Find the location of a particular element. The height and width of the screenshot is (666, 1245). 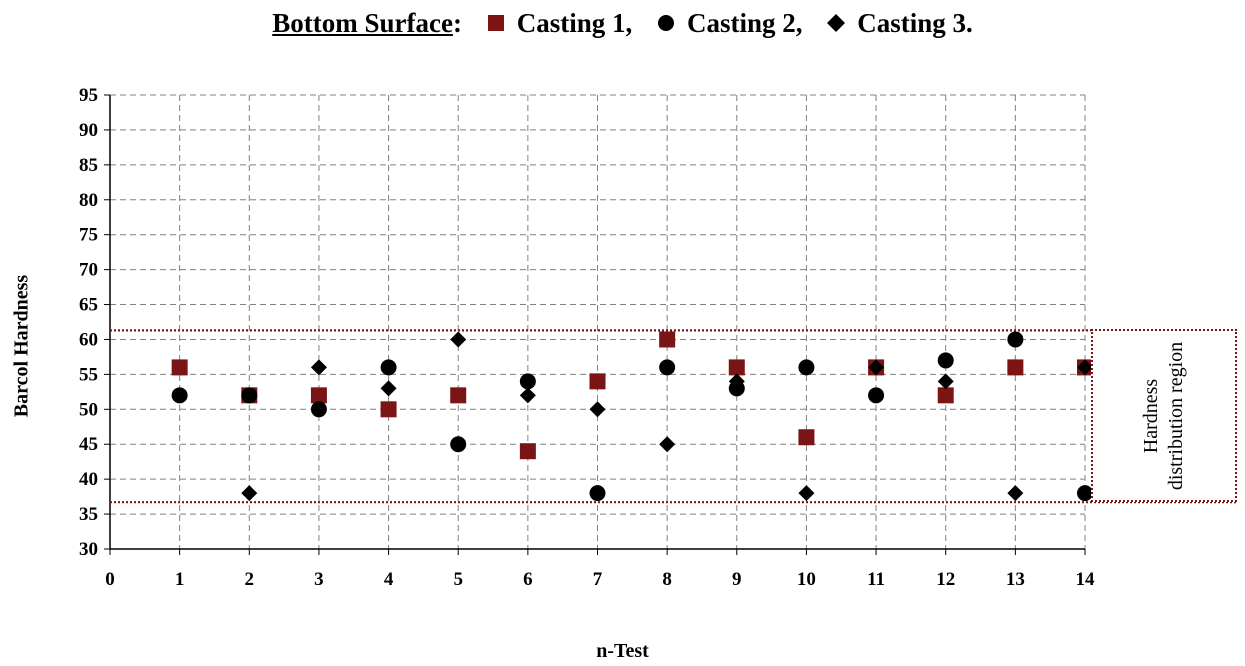

y-tick-label: 45 is located at coordinates (88, 444).